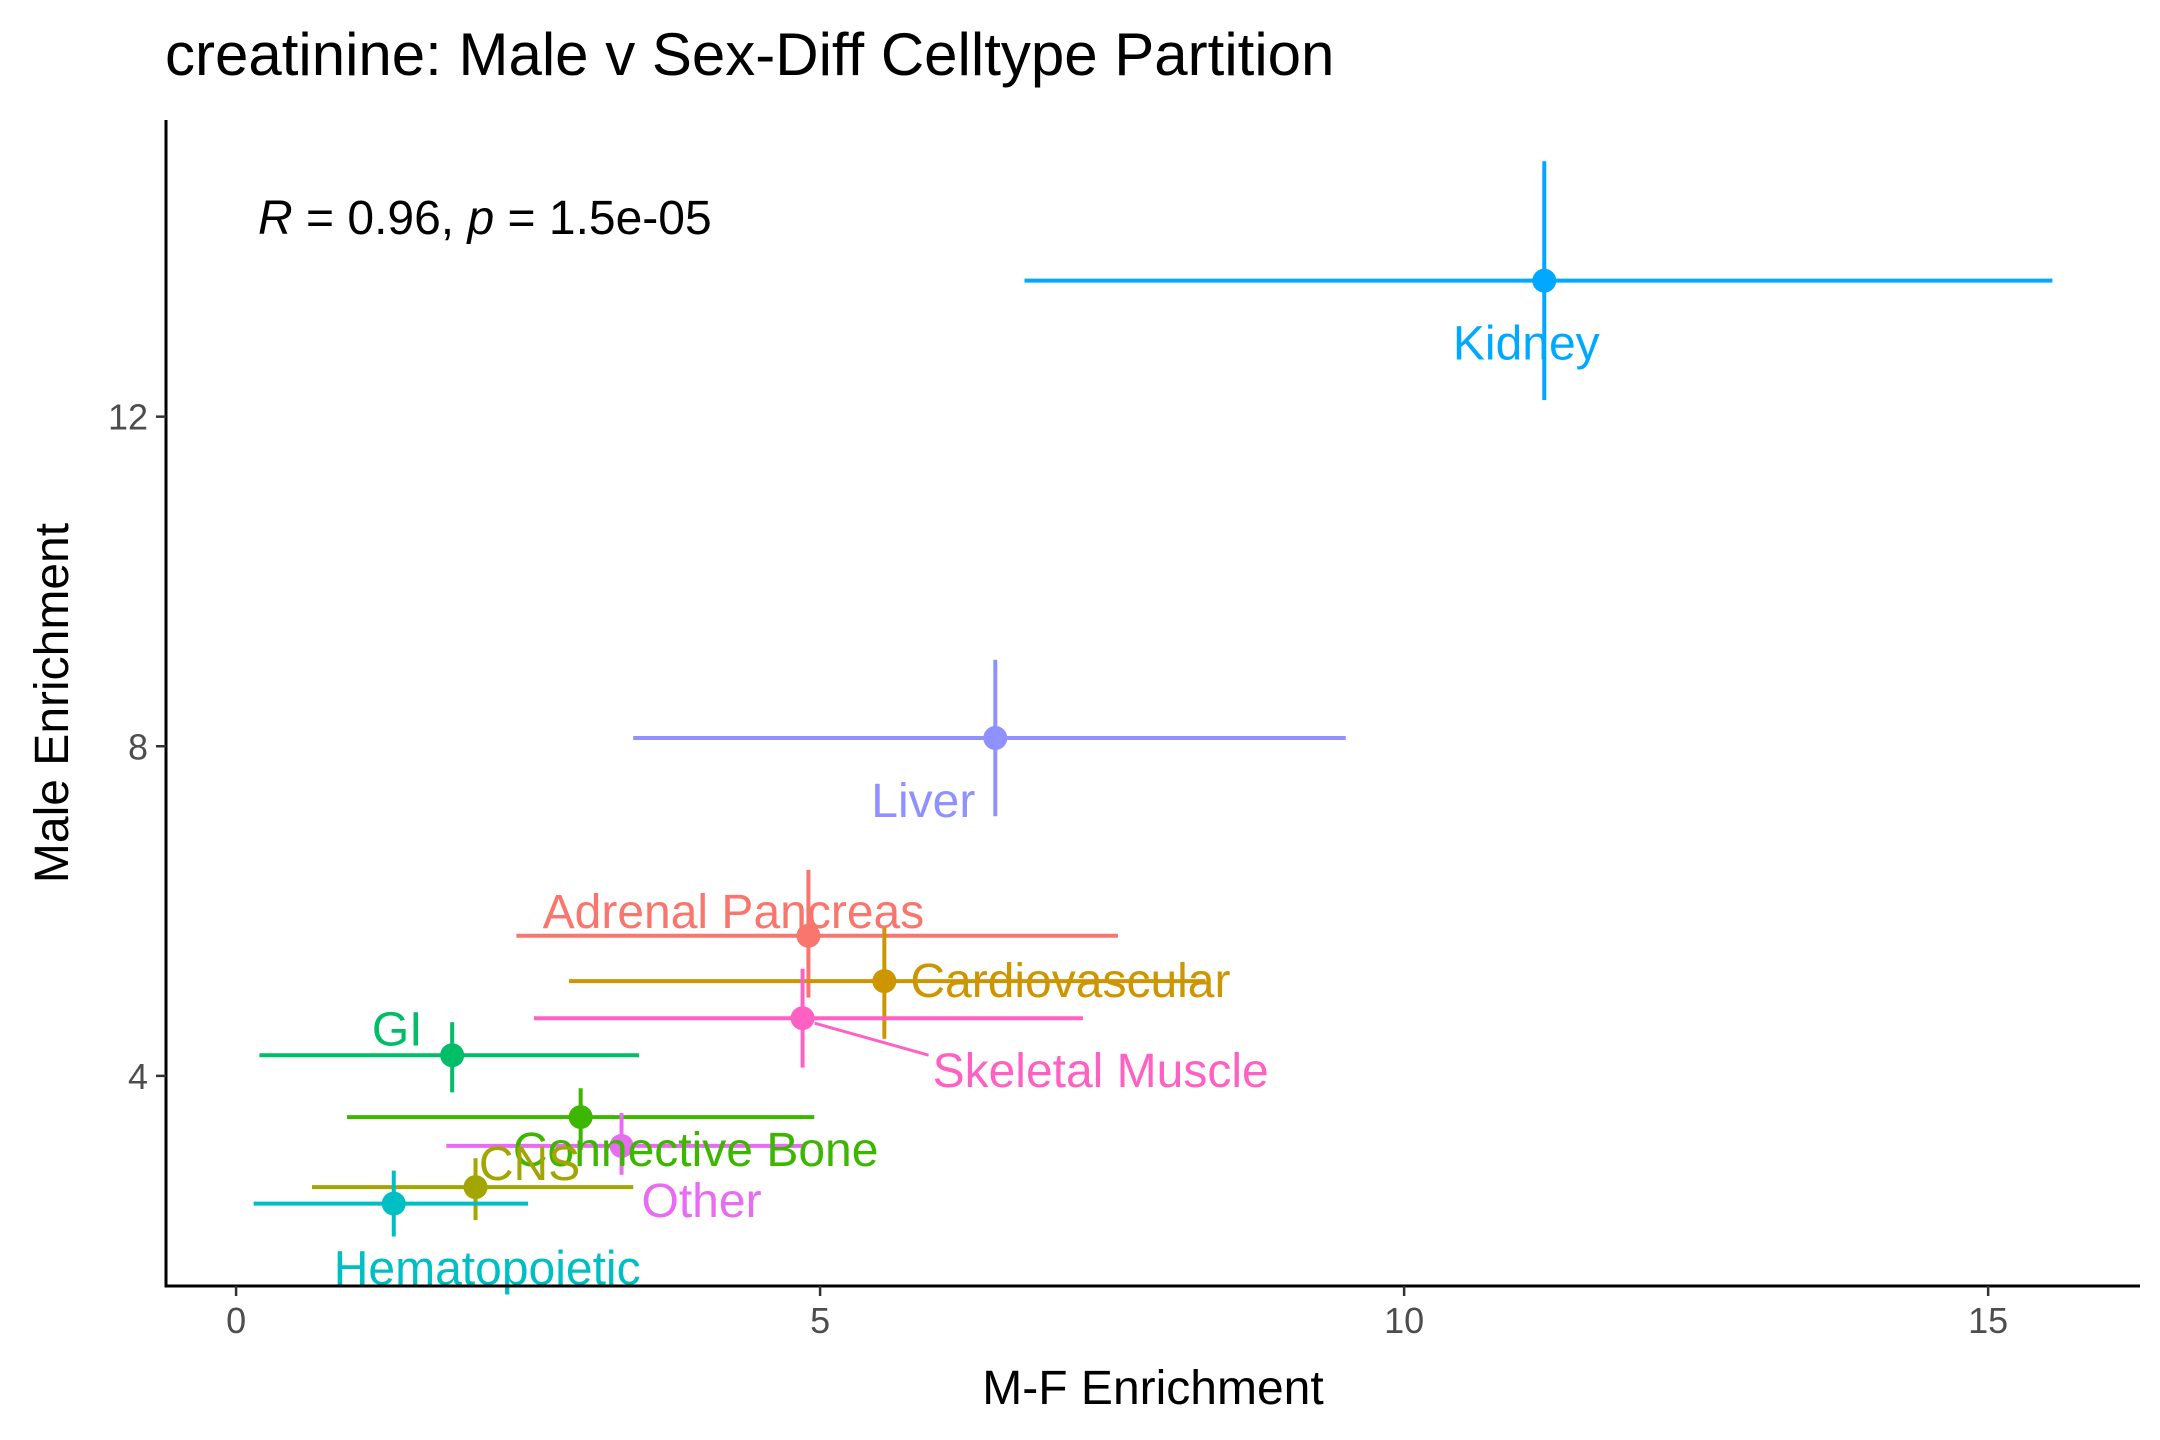  What do you see at coordinates (995, 738) in the screenshot?
I see `point-liver` at bounding box center [995, 738].